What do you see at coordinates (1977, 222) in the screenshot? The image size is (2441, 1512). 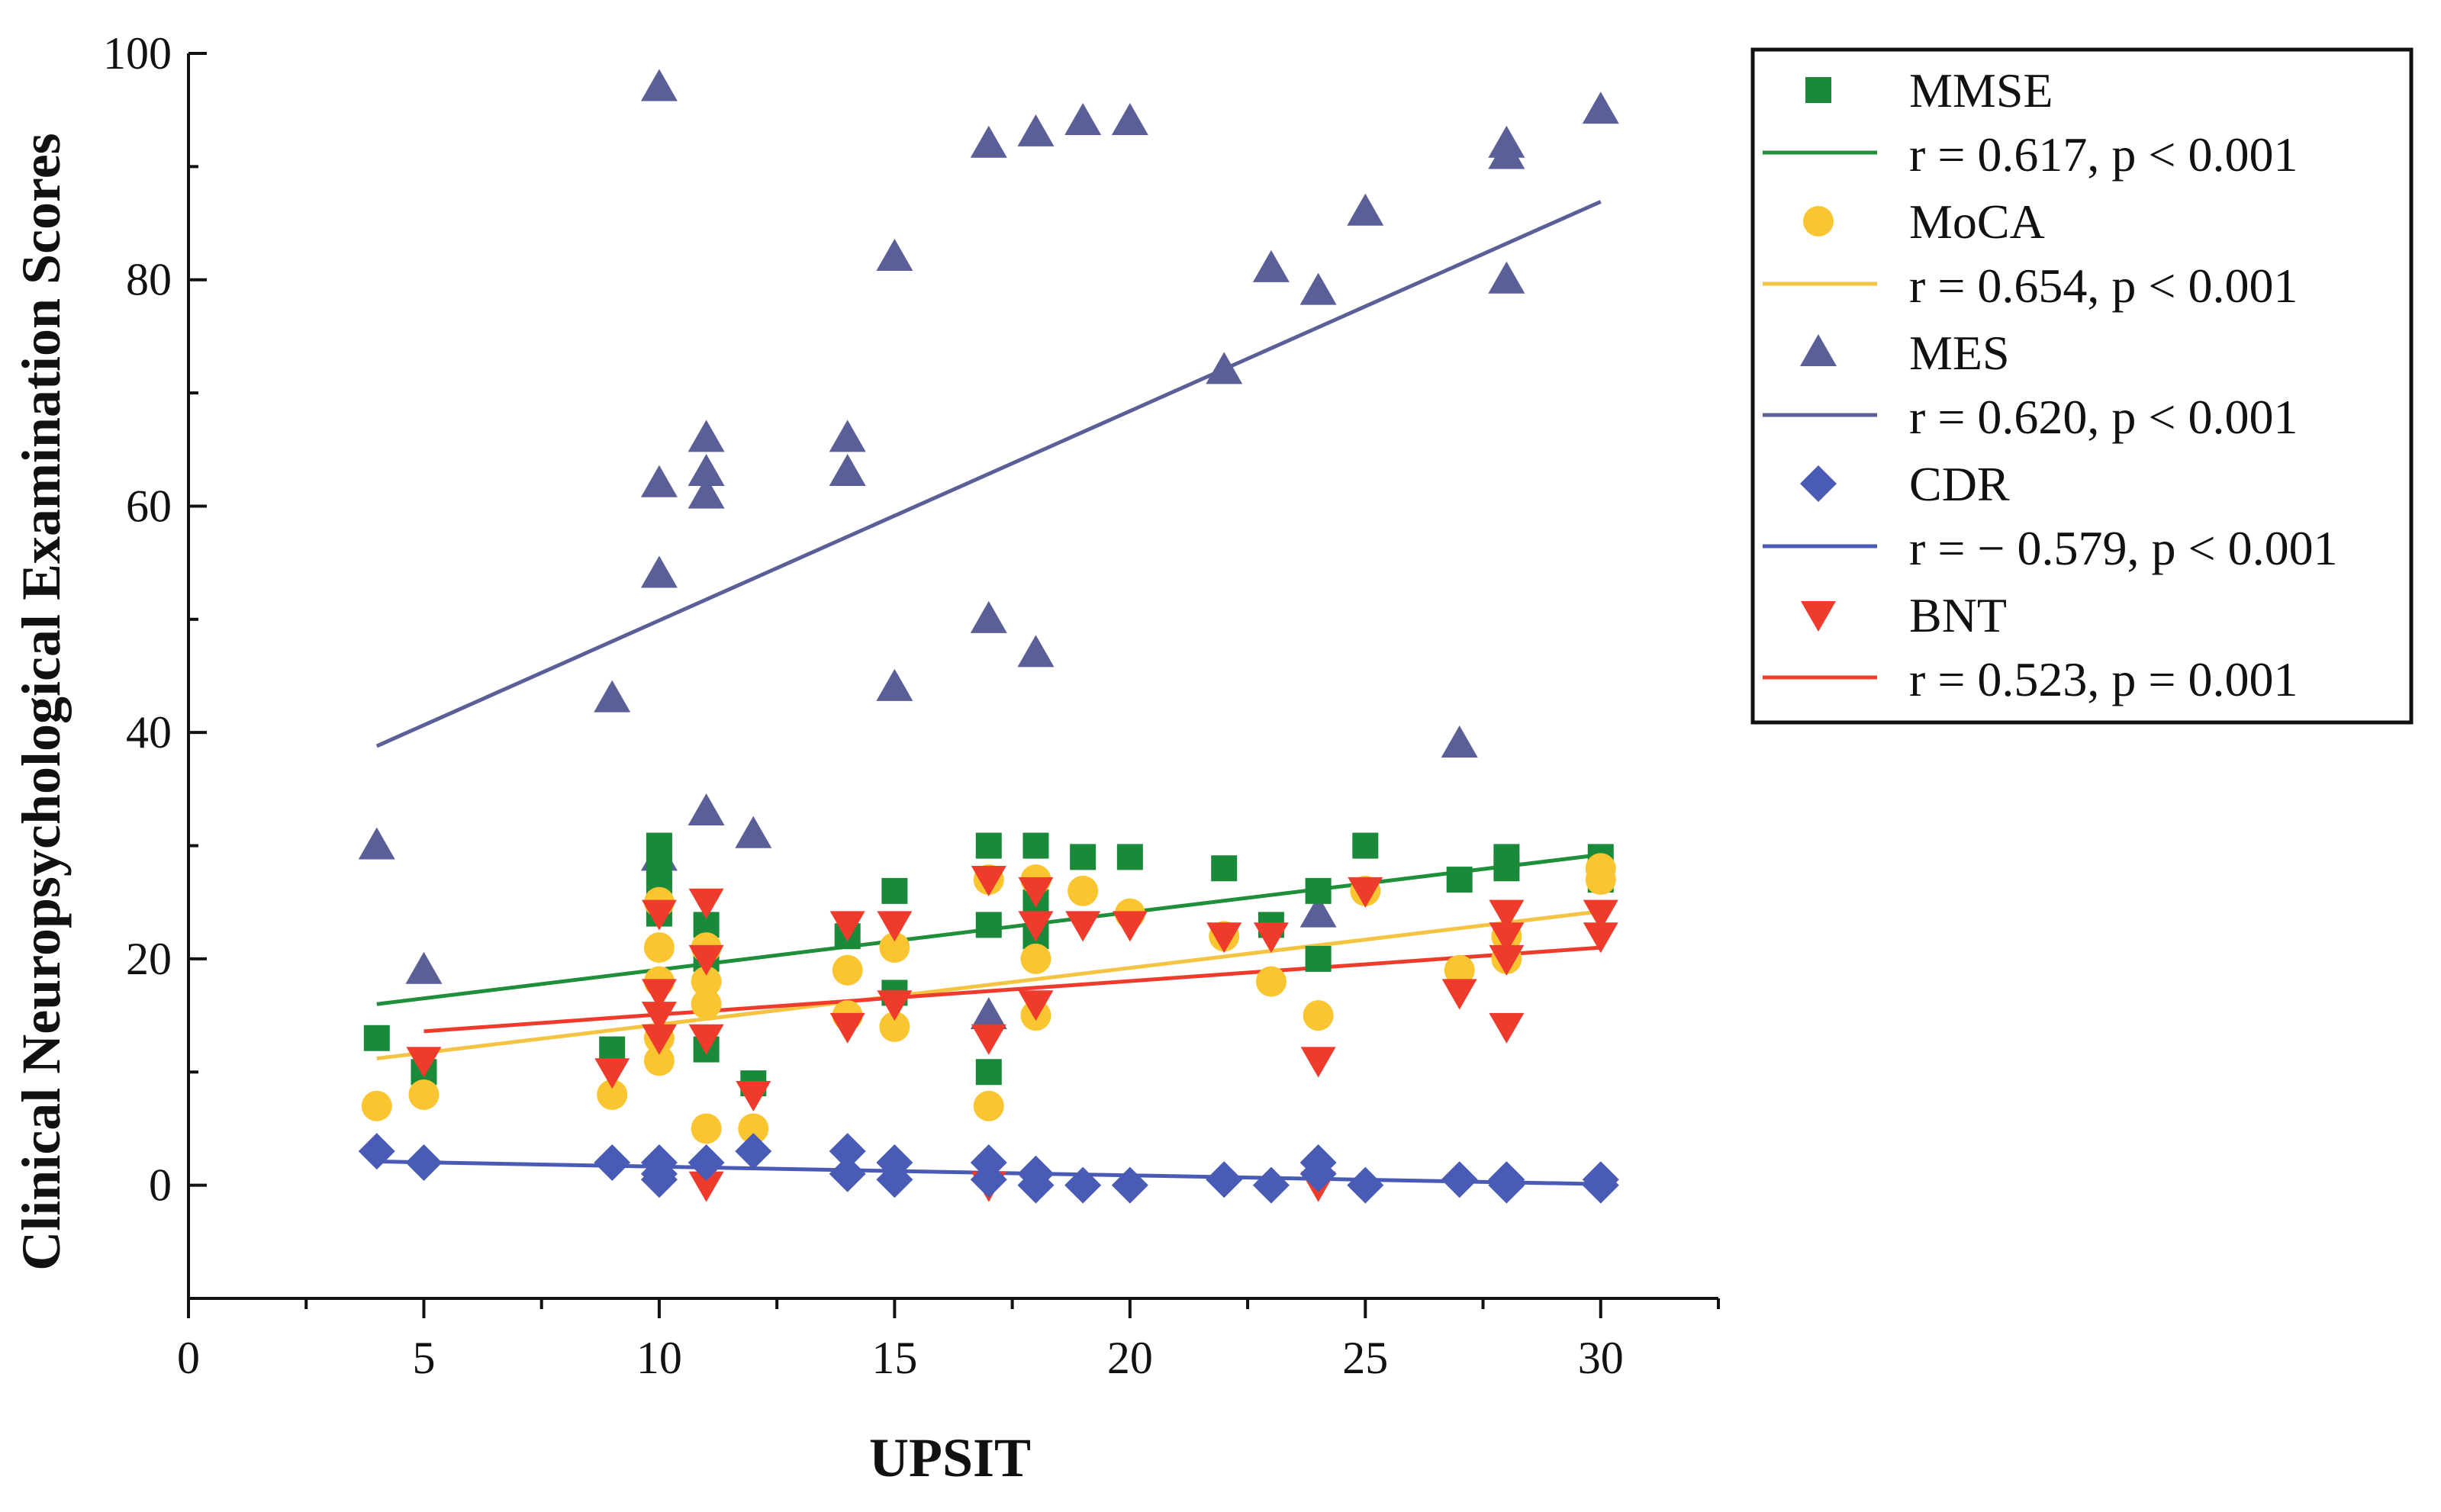 I see `moca-legend-label: MoCA` at bounding box center [1977, 222].